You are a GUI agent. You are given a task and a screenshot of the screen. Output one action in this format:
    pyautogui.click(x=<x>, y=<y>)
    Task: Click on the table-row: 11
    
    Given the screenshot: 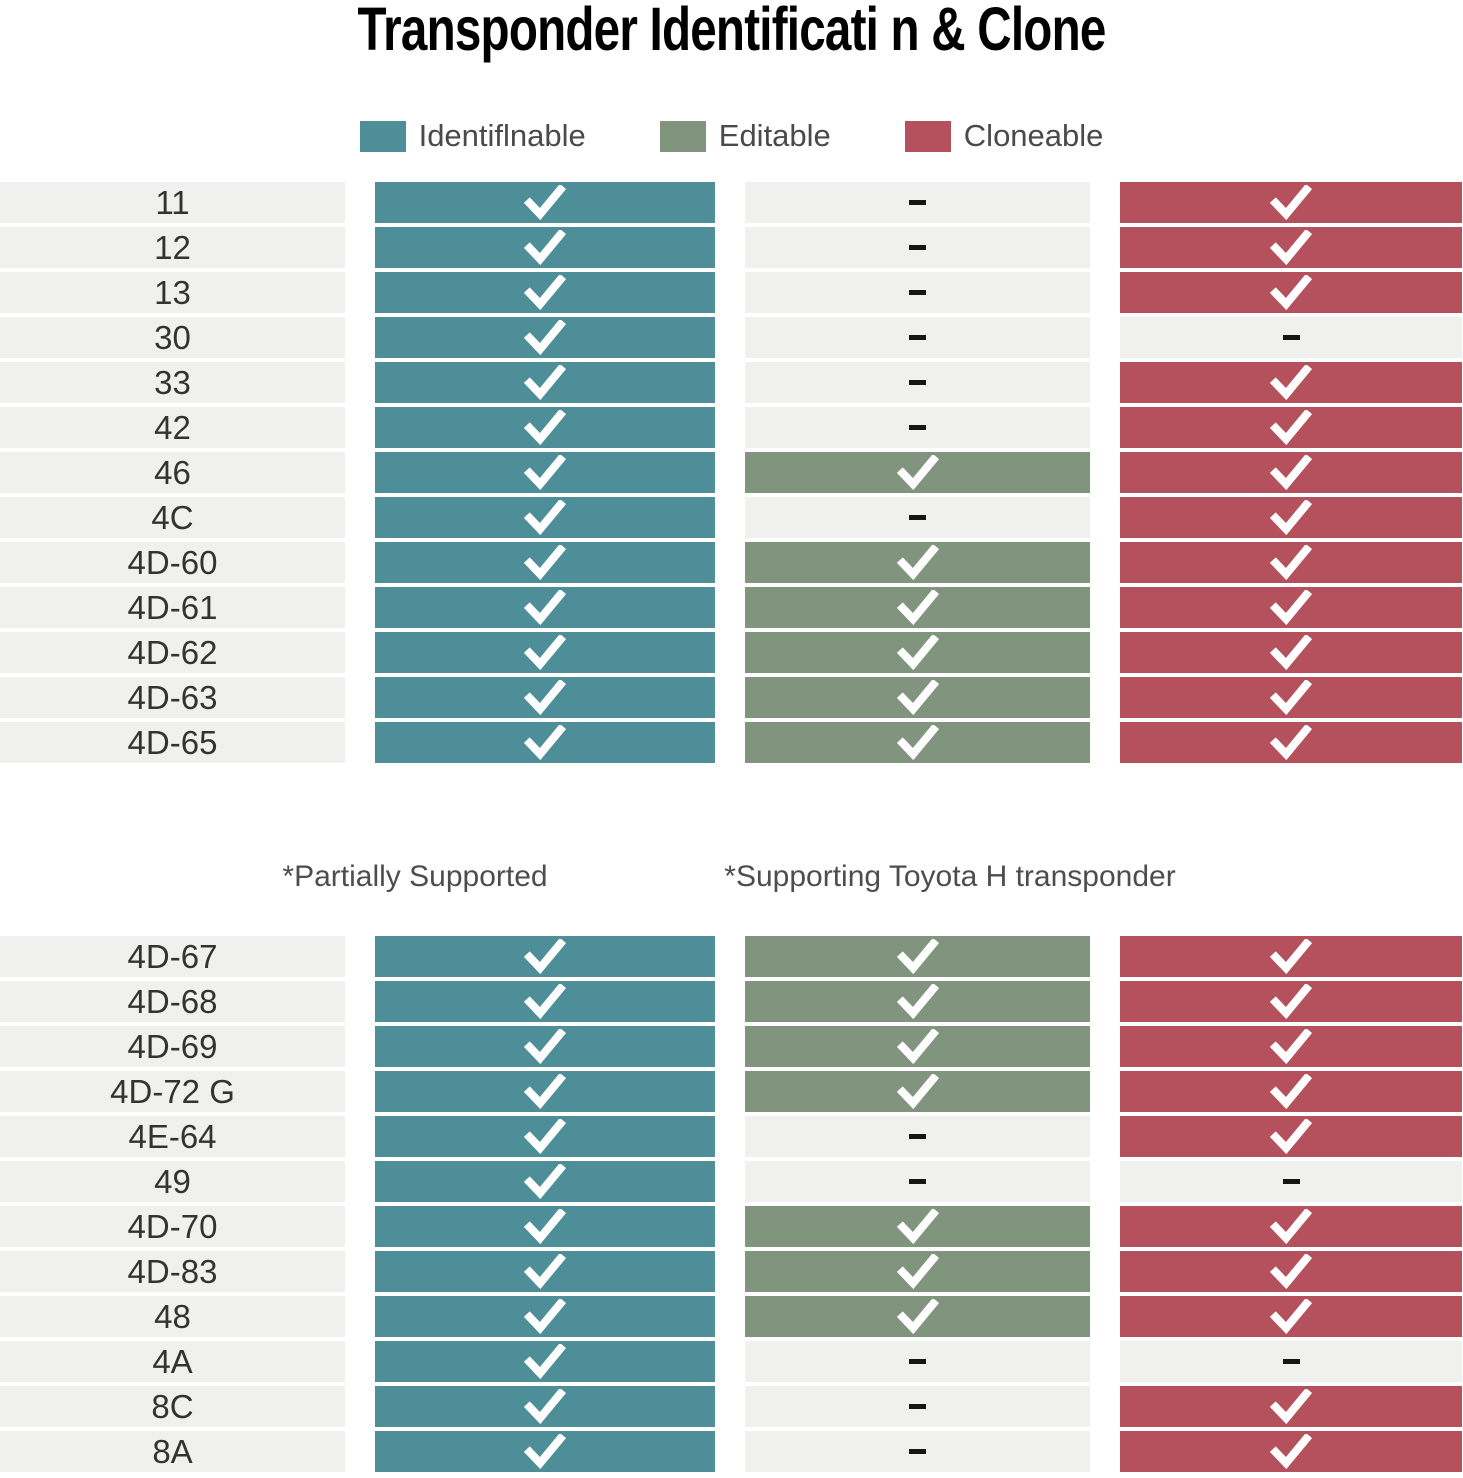 What is the action you would take?
    pyautogui.click(x=731, y=202)
    